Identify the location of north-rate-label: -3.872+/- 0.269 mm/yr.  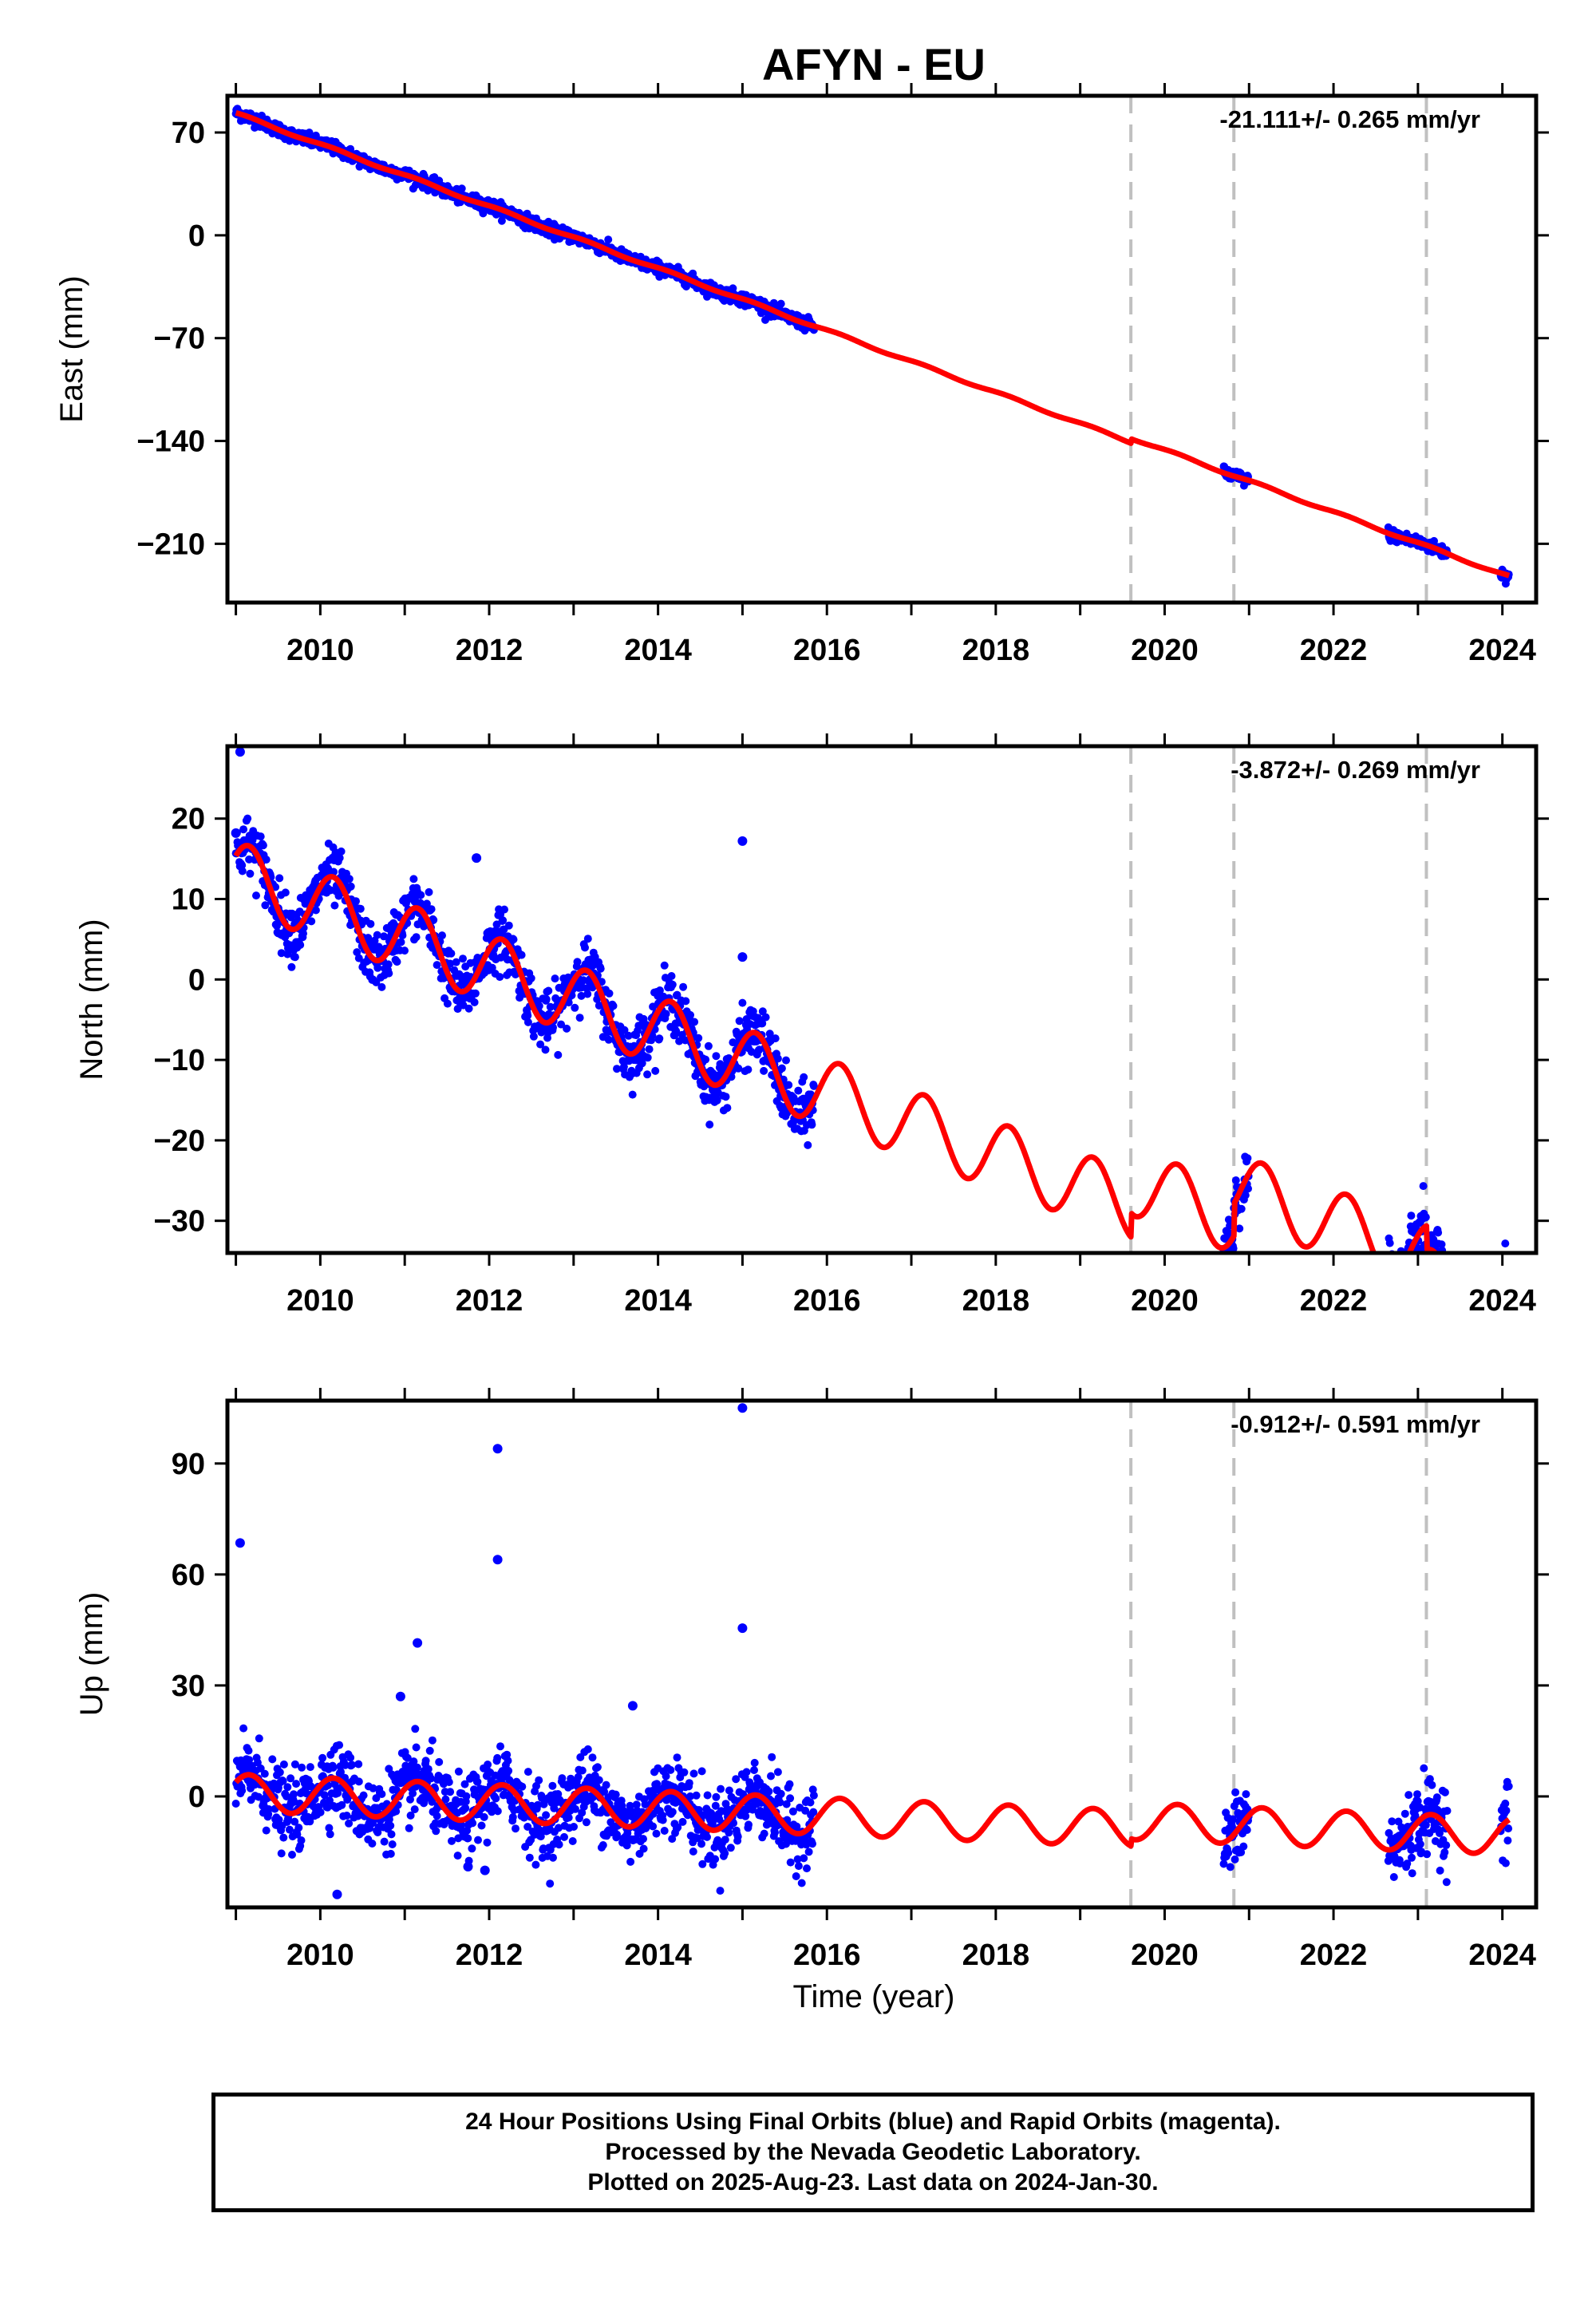
(1355, 770).